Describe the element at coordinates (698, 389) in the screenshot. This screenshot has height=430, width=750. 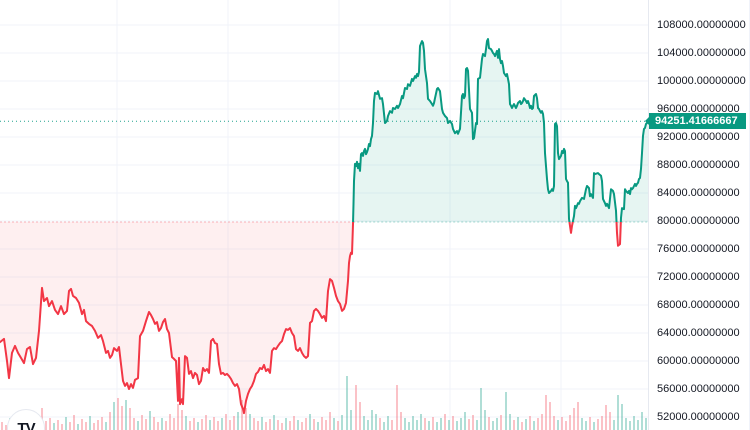
I see `axis-price-label: 56000.00000000` at that location.